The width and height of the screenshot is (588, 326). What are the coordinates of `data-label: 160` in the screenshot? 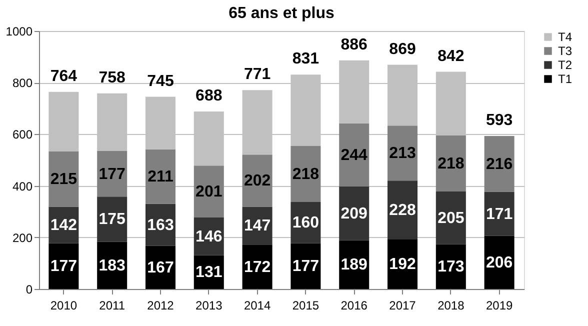 It's located at (306, 223).